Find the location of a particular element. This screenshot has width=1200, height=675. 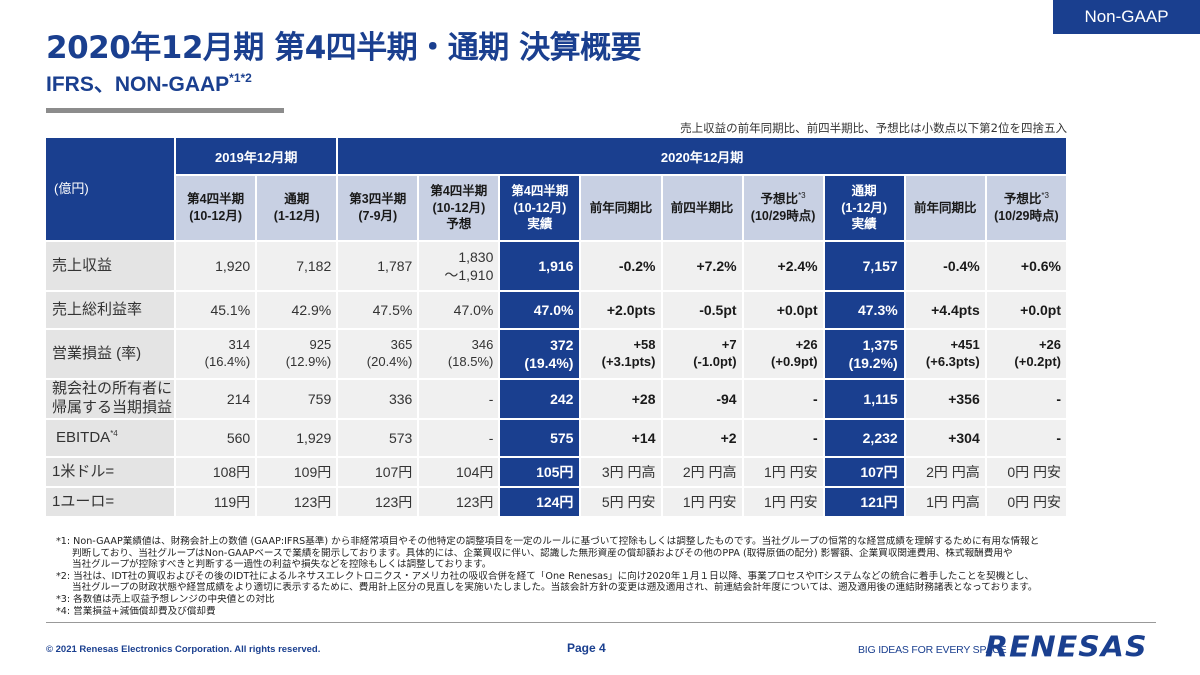

table-cell: +0.6% is located at coordinates (1027, 267).